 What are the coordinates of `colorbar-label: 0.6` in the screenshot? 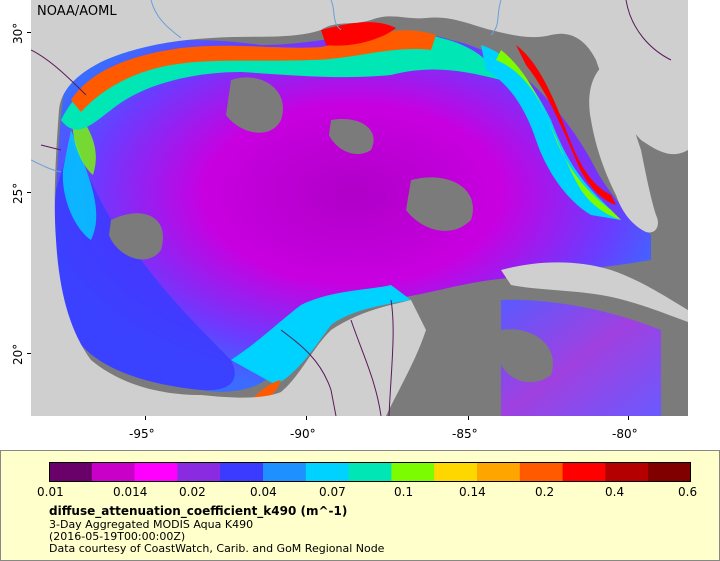 It's located at (688, 492).